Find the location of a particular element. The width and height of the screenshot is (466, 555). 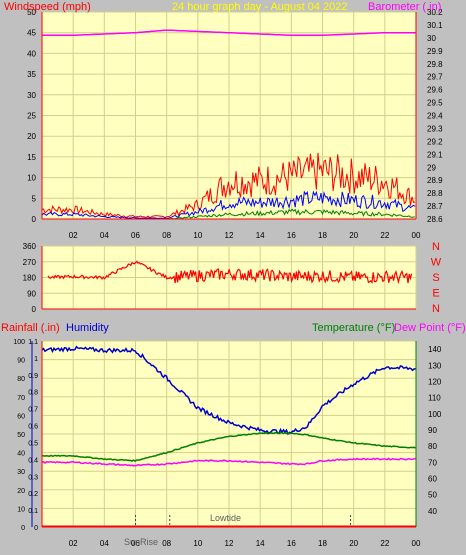

wind-speed-line is located at coordinates (228, 204).